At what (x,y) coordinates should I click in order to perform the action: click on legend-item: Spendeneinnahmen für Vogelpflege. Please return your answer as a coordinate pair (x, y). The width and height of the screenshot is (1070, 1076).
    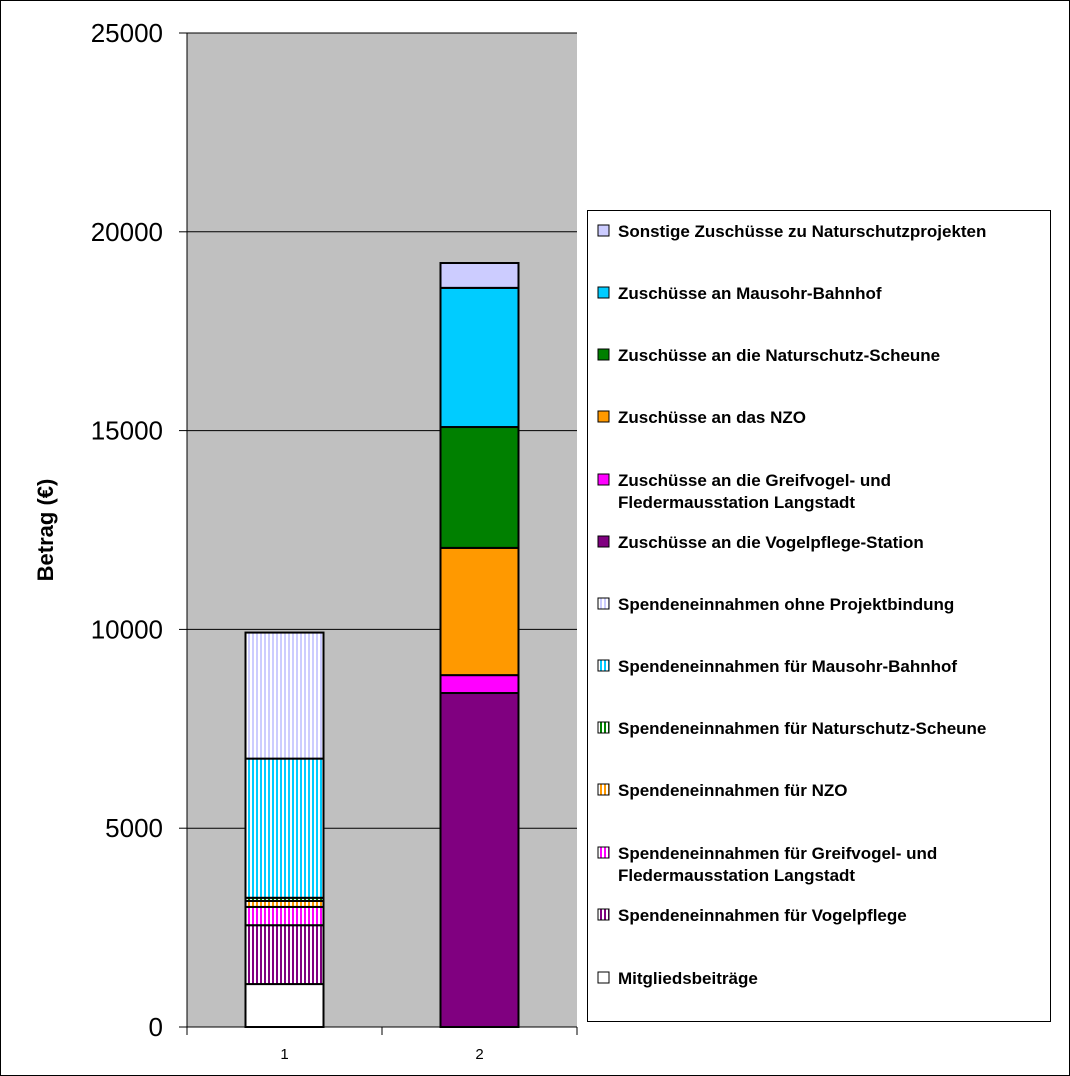
    Looking at the image, I should click on (752, 915).